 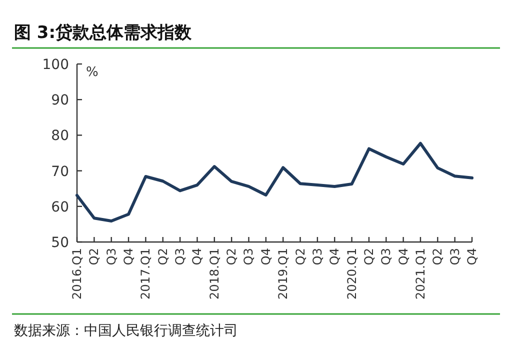 I want to click on y-axis-title: %, so click(x=92, y=72).